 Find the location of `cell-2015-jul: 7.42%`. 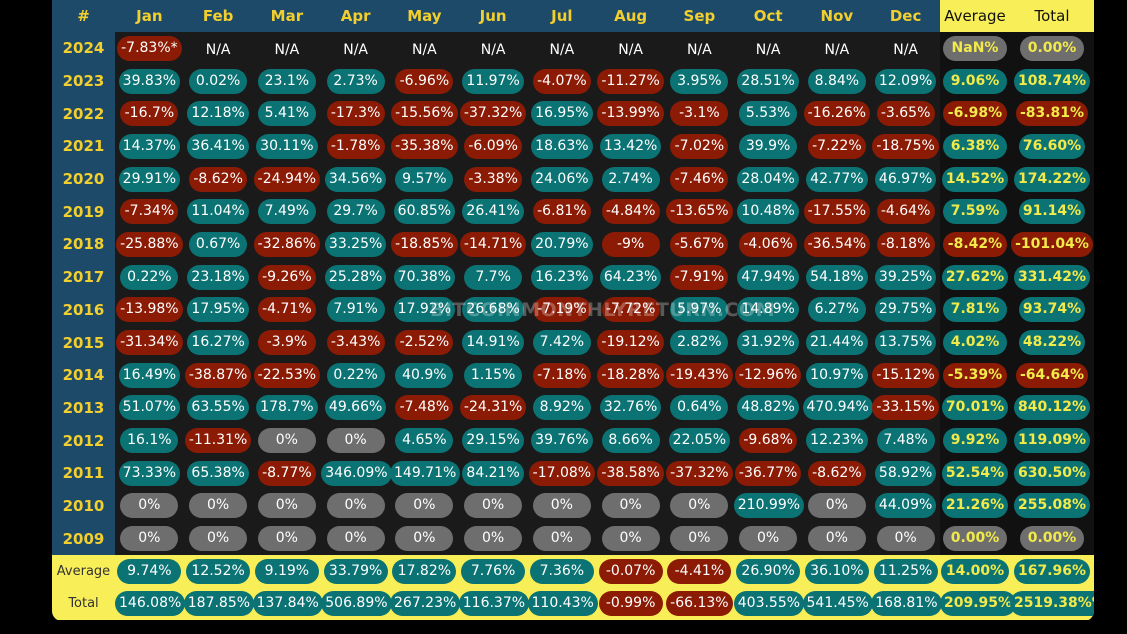

cell-2015-jul: 7.42% is located at coordinates (562, 342).